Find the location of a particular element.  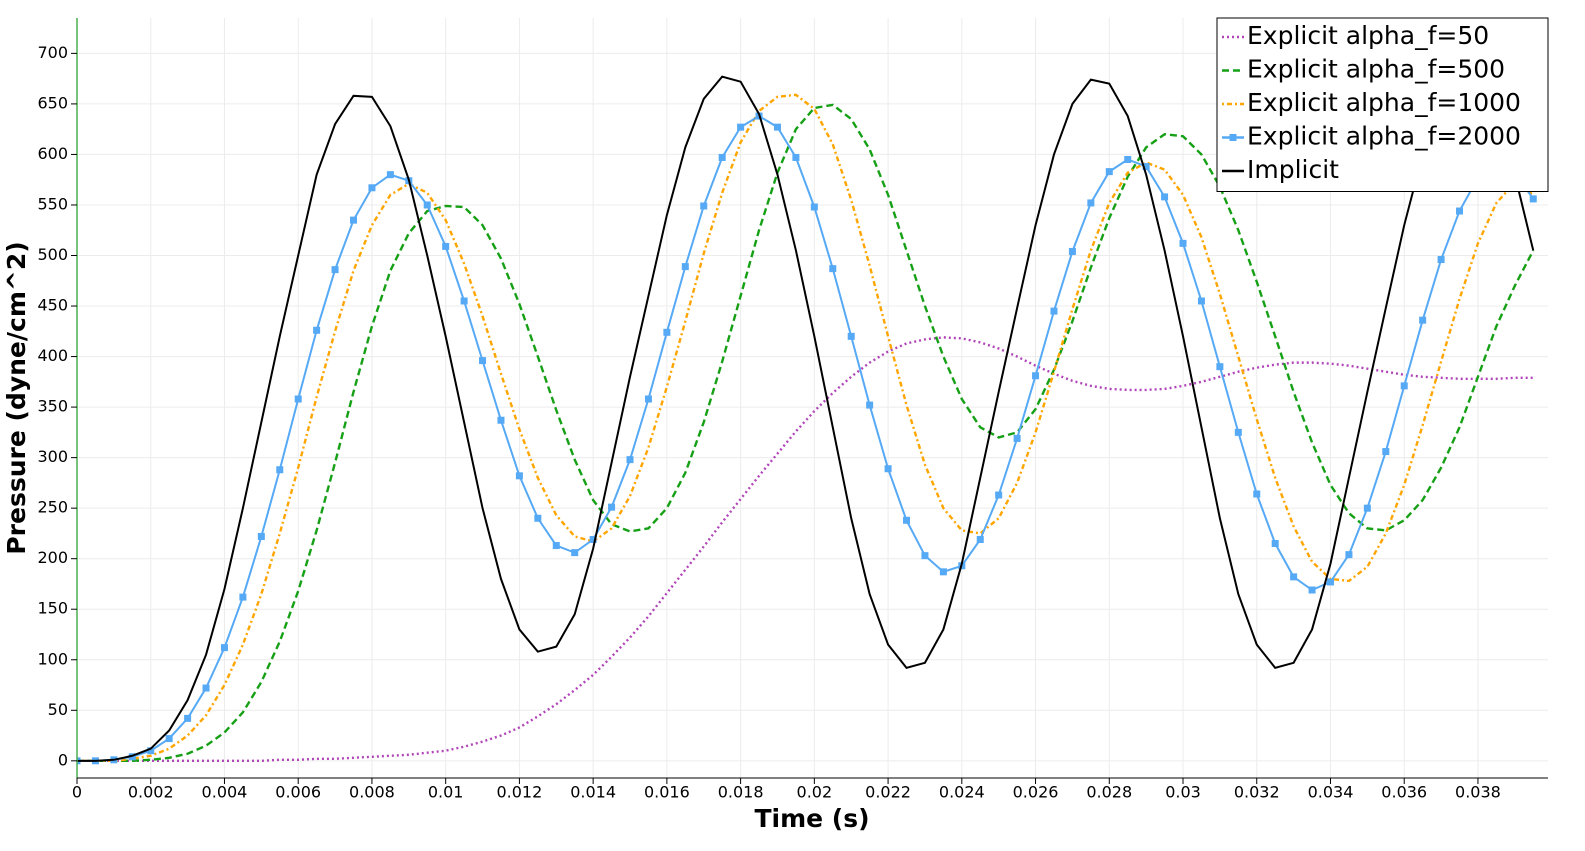

y-tick-label: 500 is located at coordinates (52, 254).